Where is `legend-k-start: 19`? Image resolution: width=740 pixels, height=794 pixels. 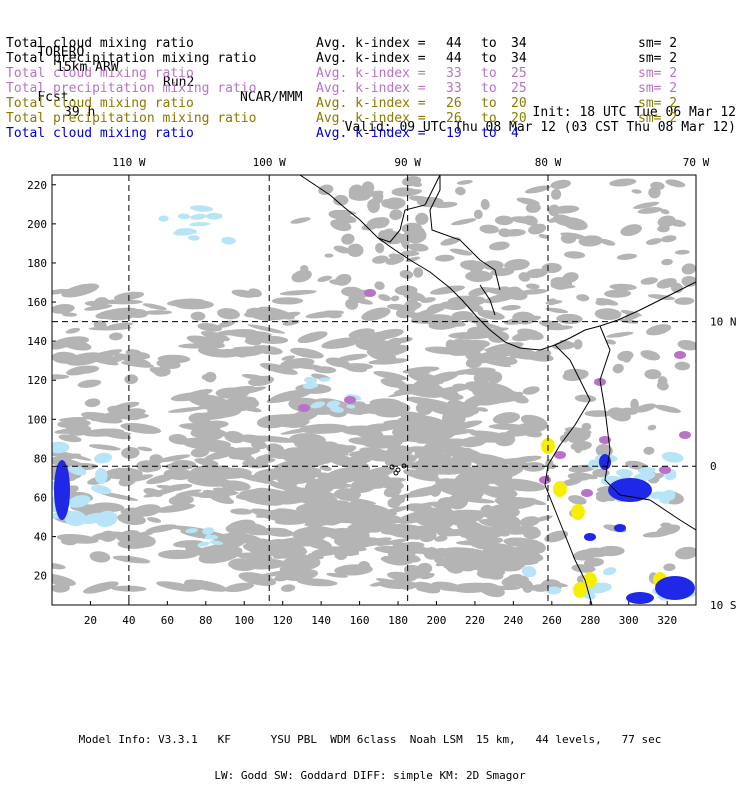 legend-k-start: 19 is located at coordinates (454, 133).